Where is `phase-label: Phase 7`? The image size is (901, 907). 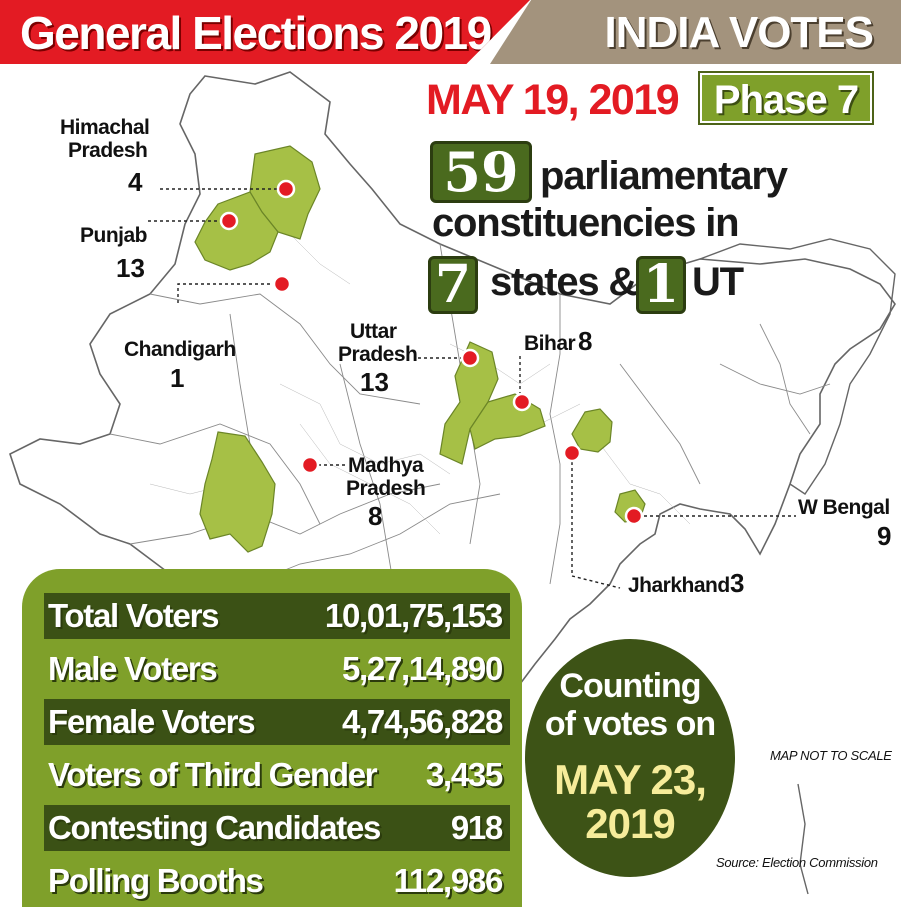 phase-label: Phase 7 is located at coordinates (786, 100).